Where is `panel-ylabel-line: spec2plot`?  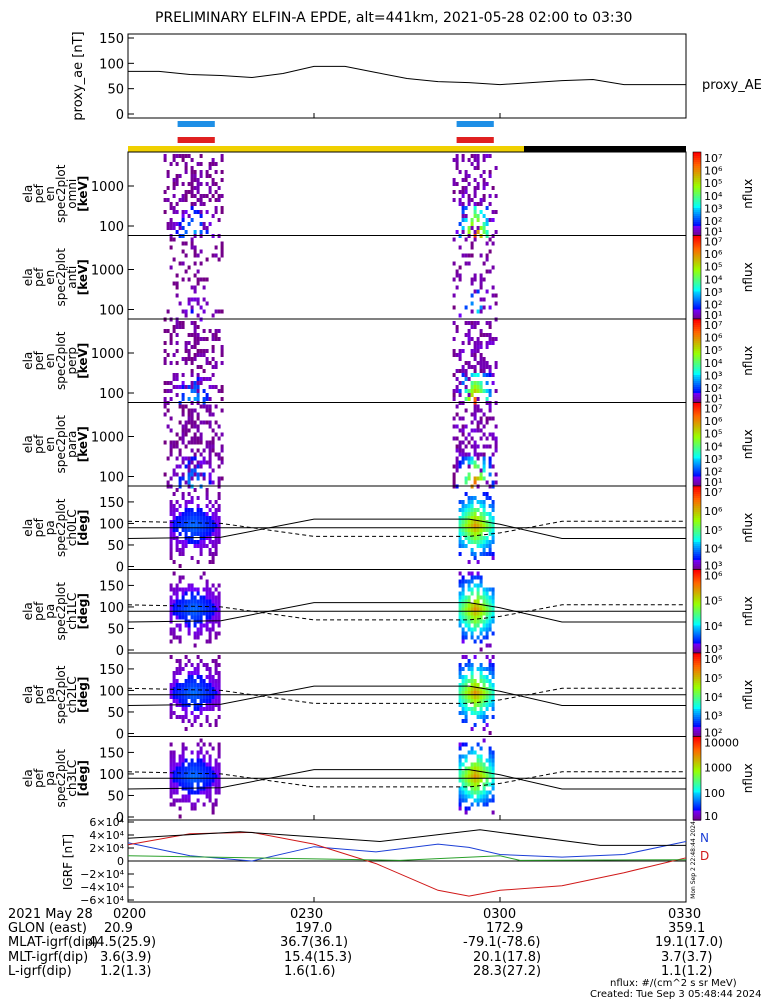 panel-ylabel-line: spec2plot is located at coordinates (61, 360).